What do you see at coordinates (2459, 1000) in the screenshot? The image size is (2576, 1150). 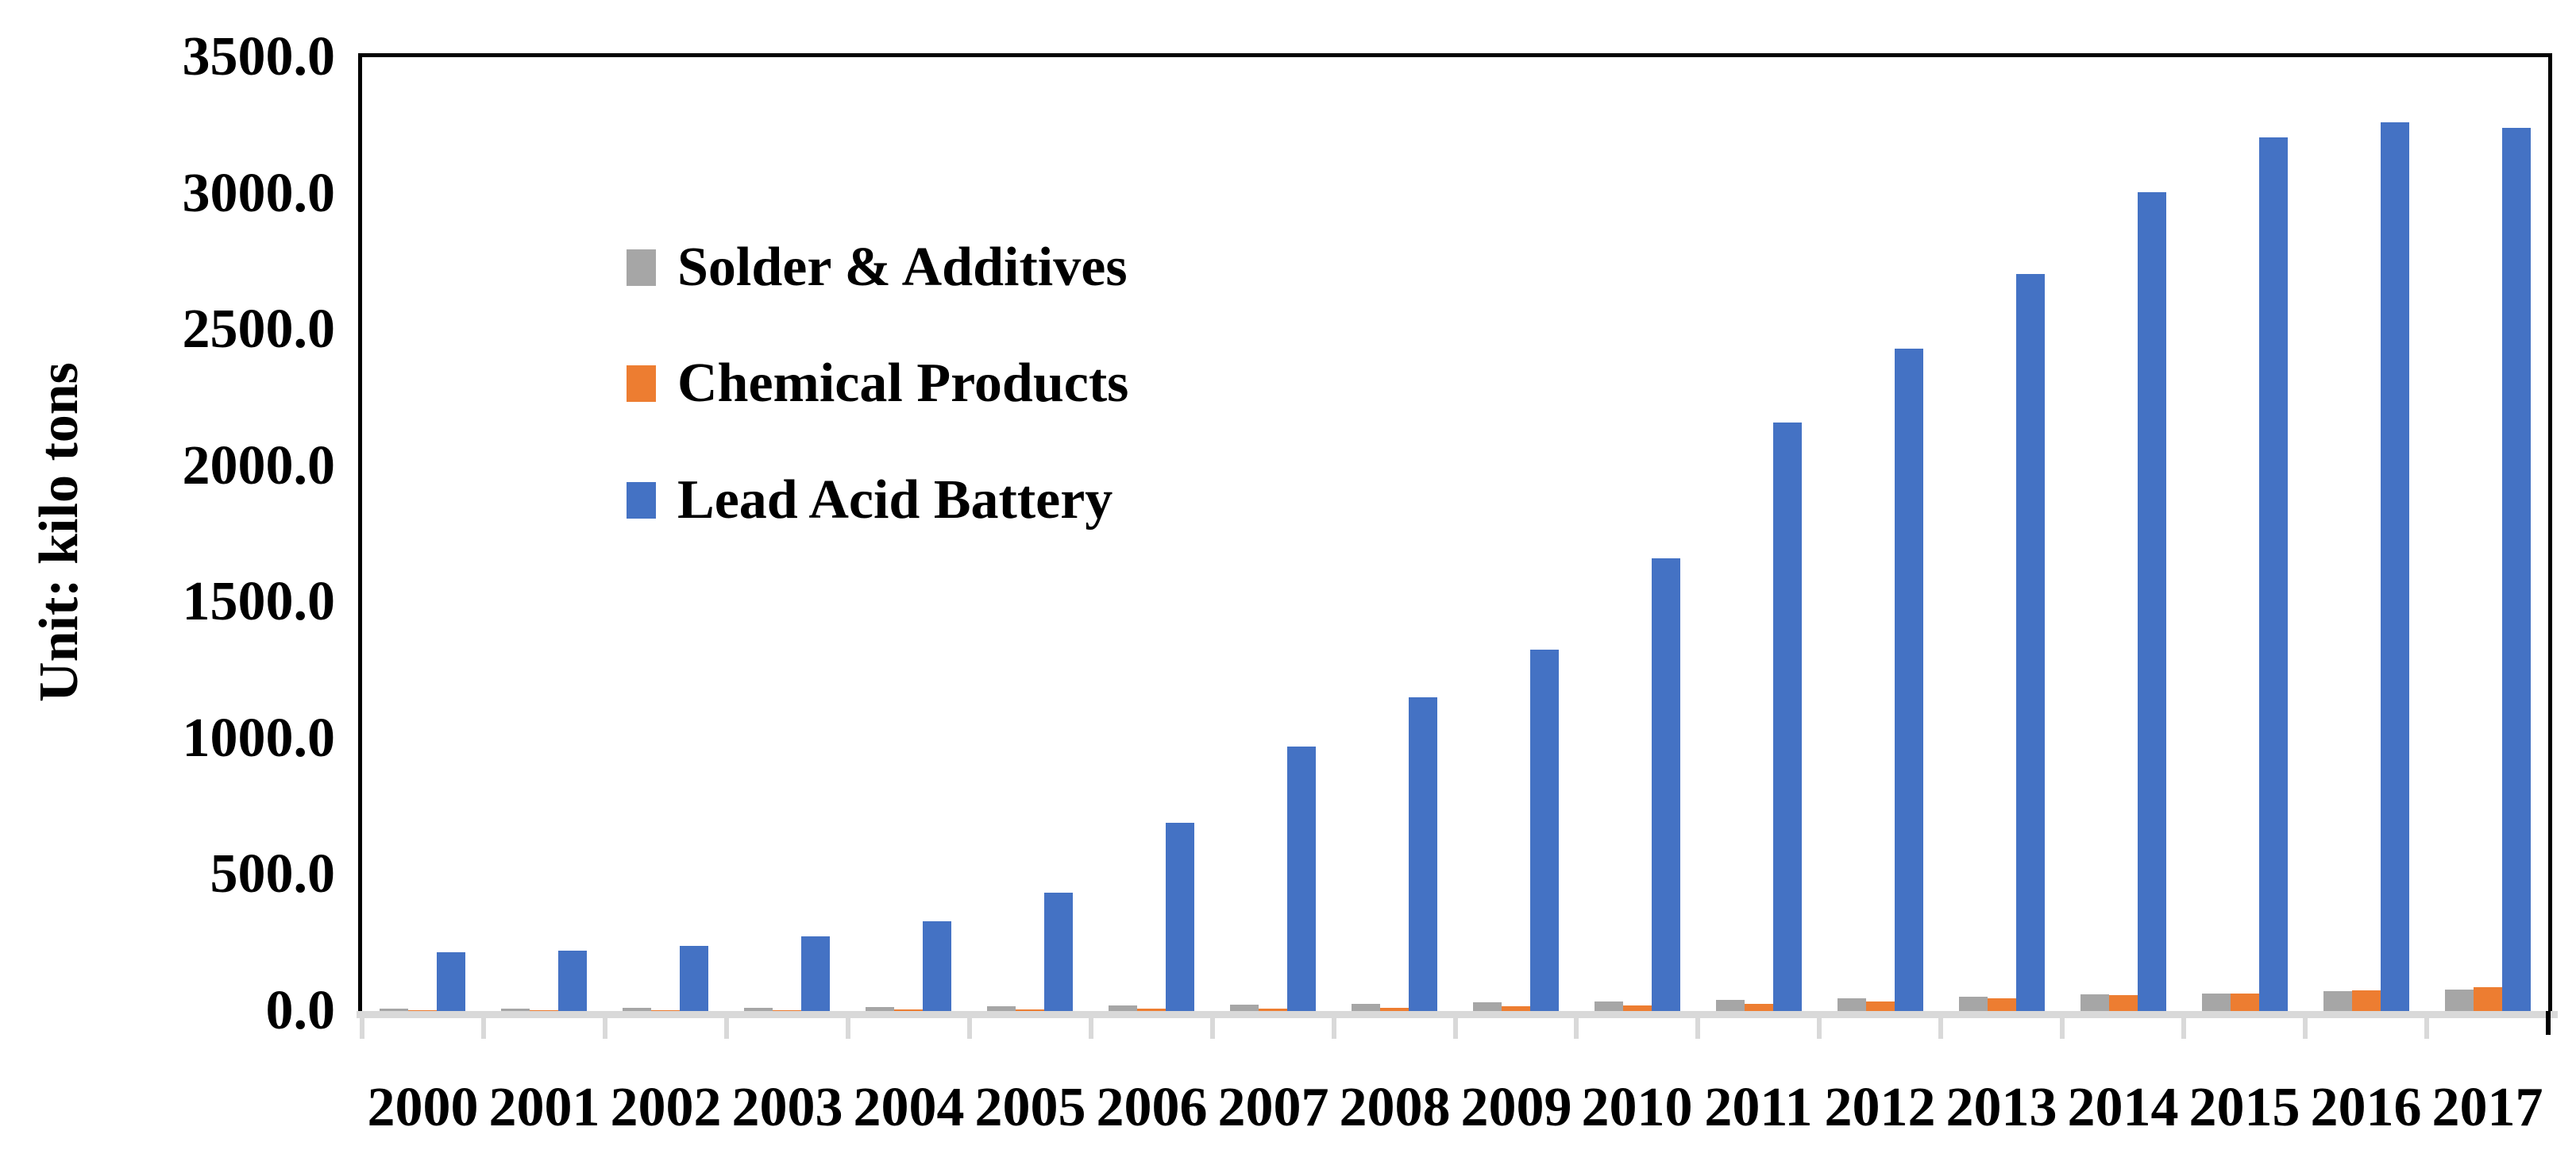 I see `bar-solder-additives-2017` at bounding box center [2459, 1000].